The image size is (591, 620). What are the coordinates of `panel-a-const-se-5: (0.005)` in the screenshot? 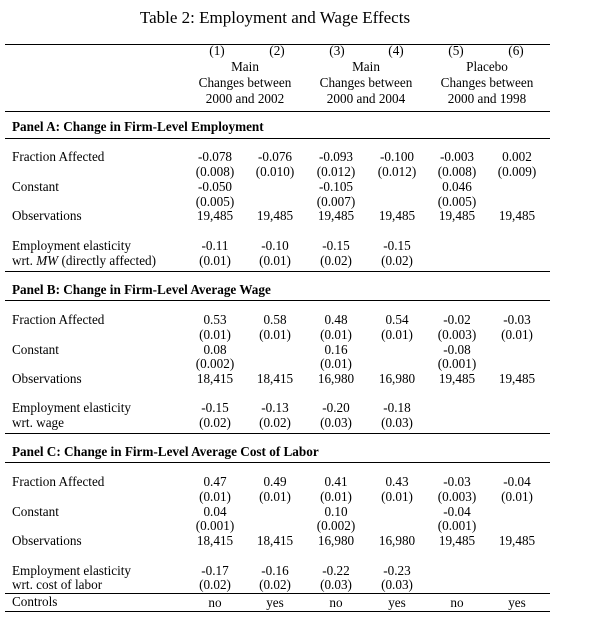 It's located at (457, 201).